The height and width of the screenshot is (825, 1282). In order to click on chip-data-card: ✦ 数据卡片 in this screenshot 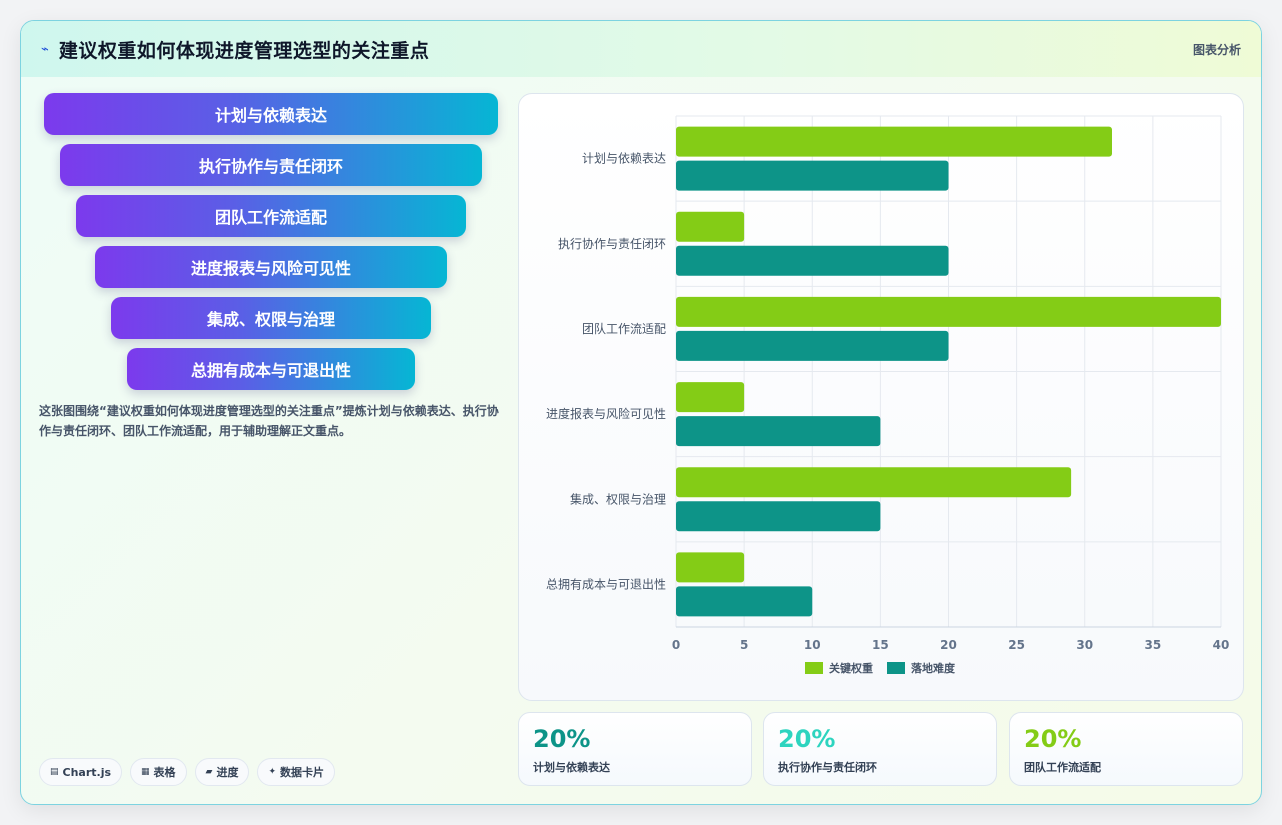, I will do `click(296, 772)`.